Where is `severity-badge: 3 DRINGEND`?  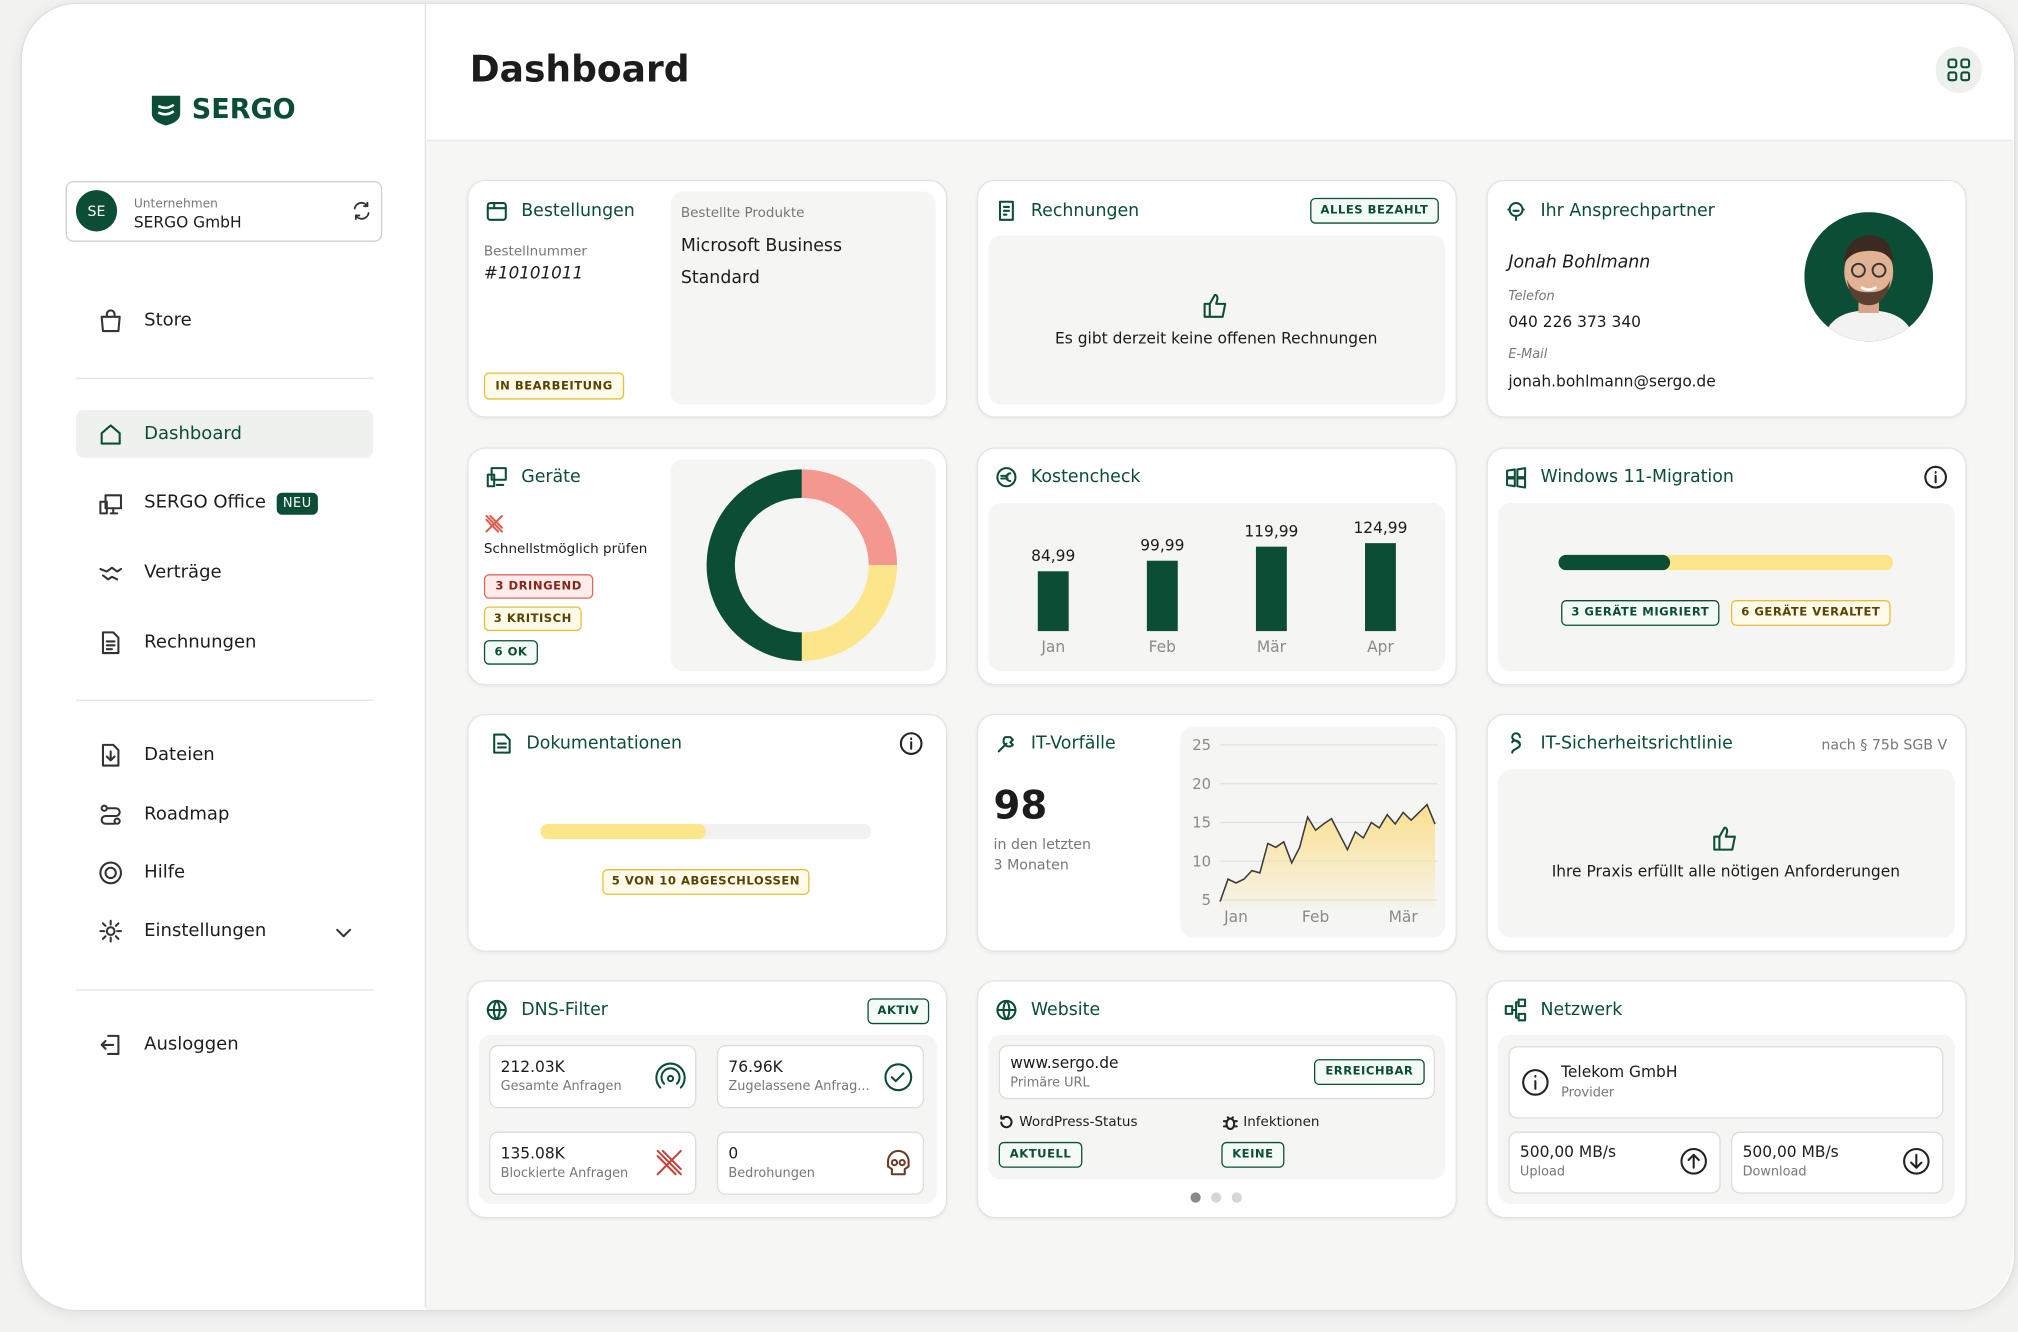
severity-badge: 3 DRINGEND is located at coordinates (538, 586).